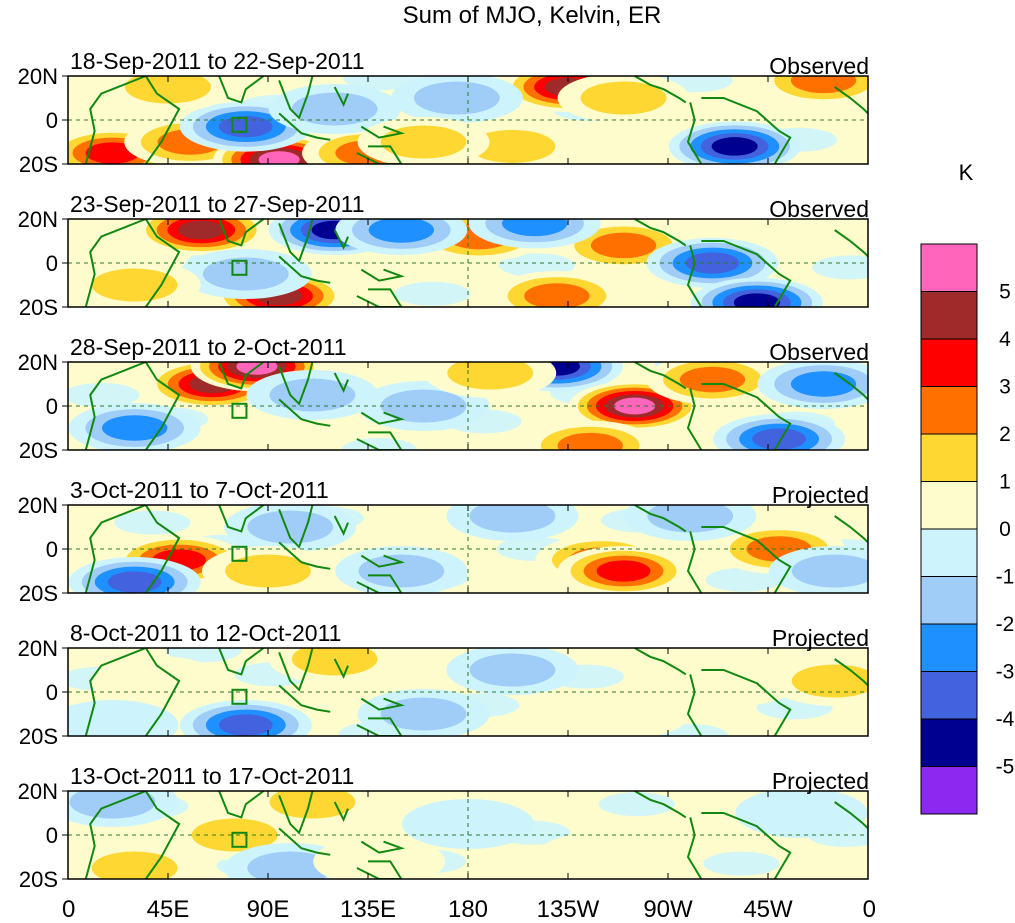 This screenshot has width=1015, height=923. I want to click on x-tick-label: 45W, so click(768, 909).